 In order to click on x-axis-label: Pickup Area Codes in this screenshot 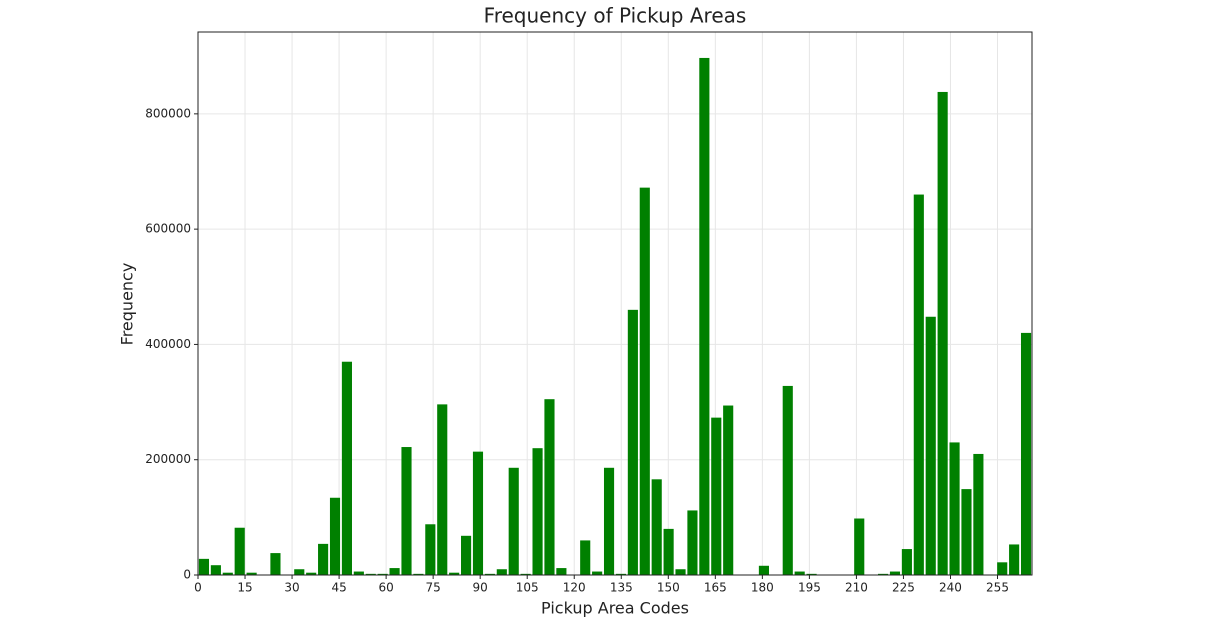, I will do `click(615, 608)`.